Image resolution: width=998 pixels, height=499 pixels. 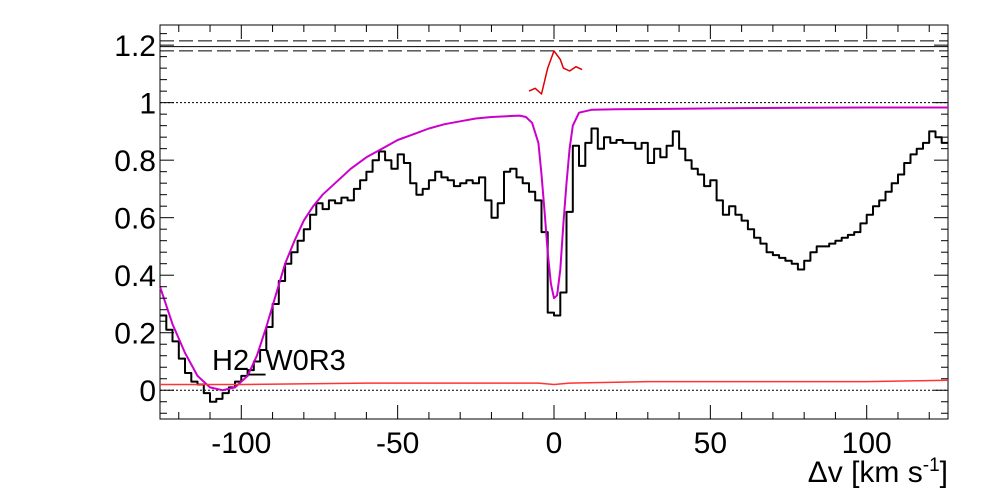 What do you see at coordinates (554, 382) in the screenshot?
I see `error-line` at bounding box center [554, 382].